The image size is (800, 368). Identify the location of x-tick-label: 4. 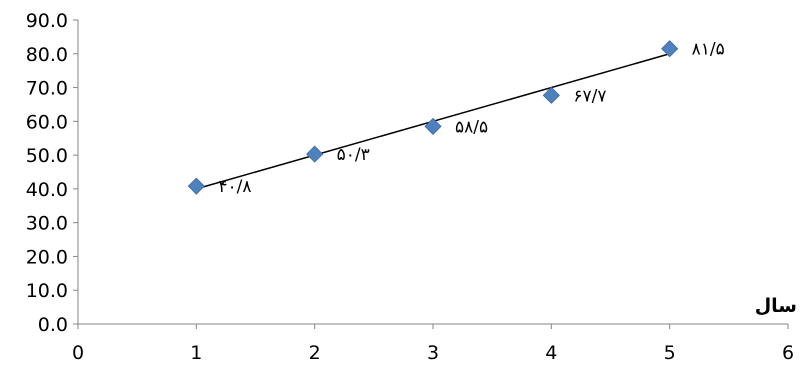
(551, 353).